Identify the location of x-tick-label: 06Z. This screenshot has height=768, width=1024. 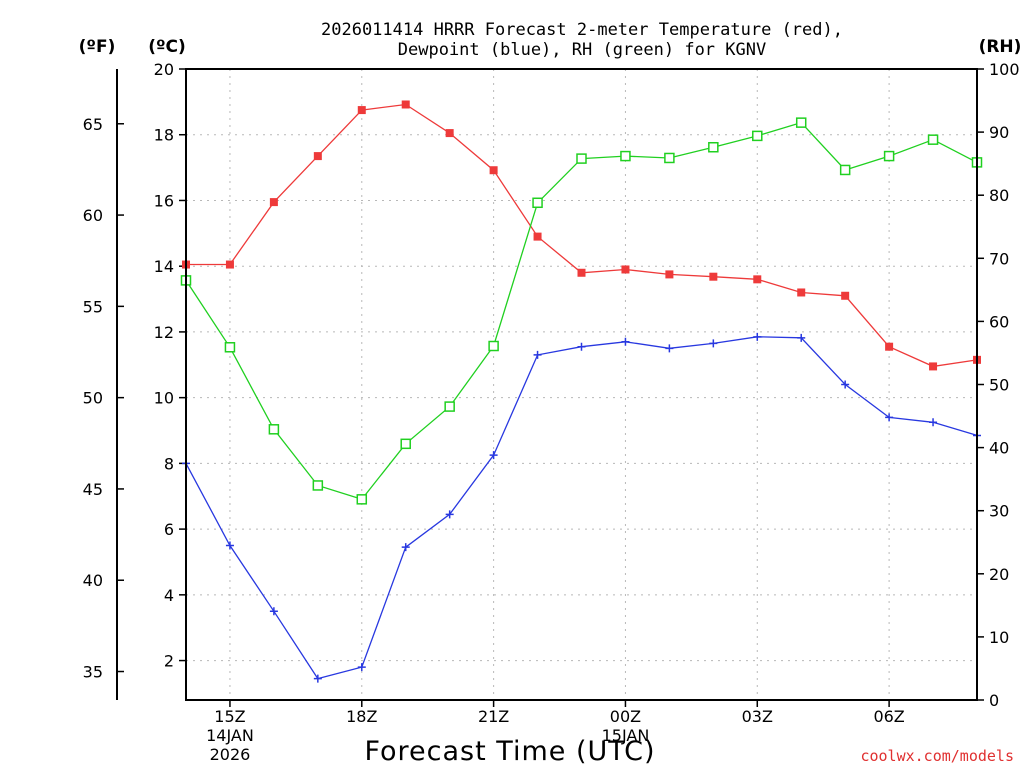
(888, 716).